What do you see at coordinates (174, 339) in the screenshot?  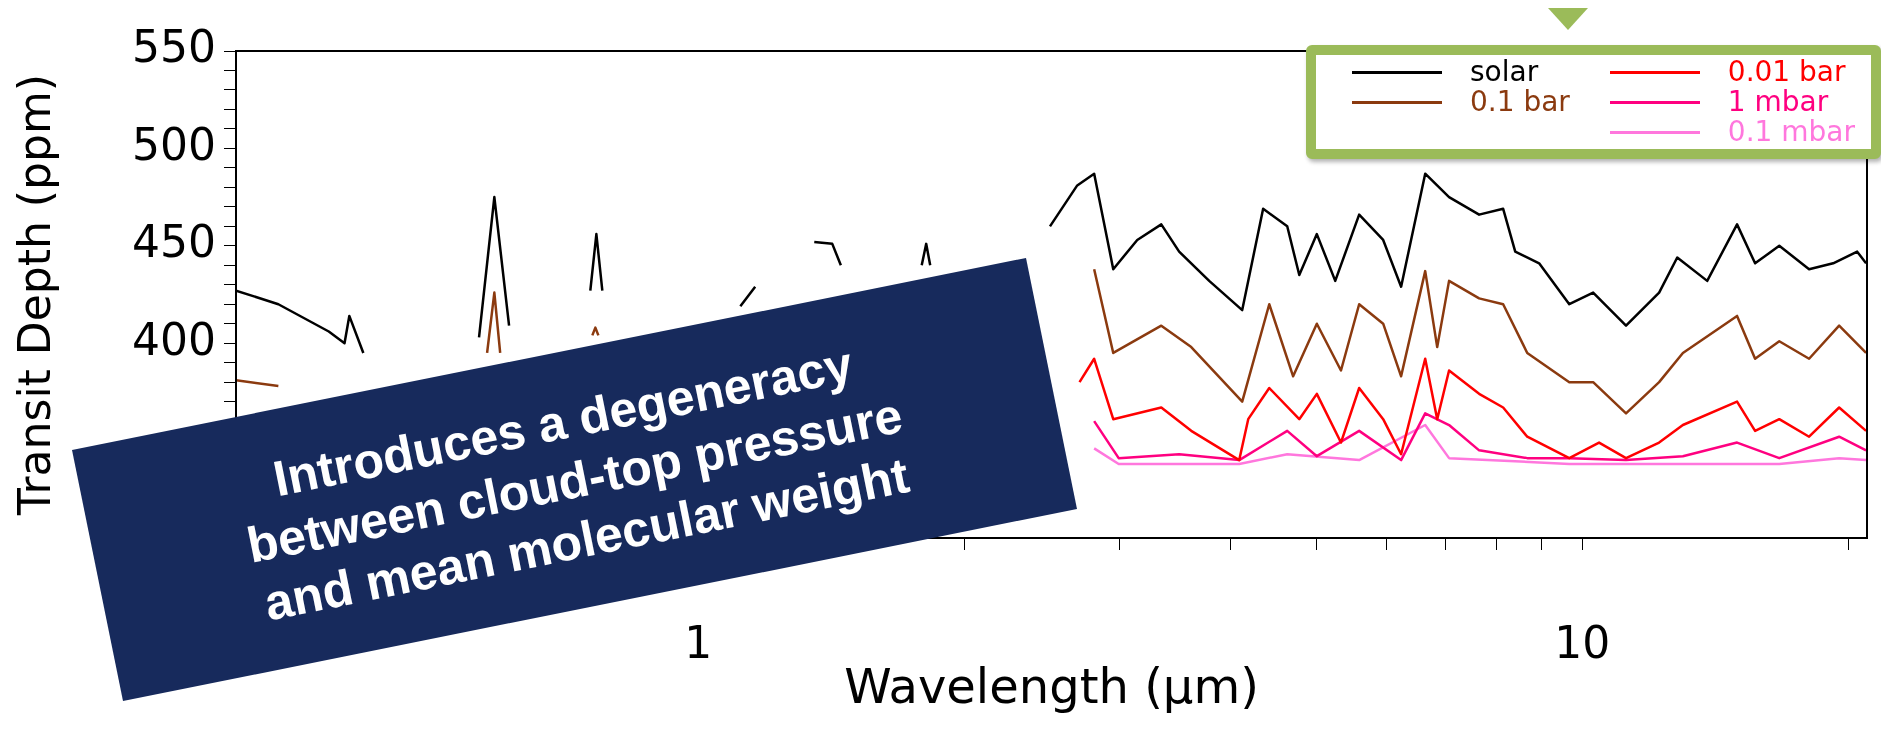 I see `y-tick-label: 400` at bounding box center [174, 339].